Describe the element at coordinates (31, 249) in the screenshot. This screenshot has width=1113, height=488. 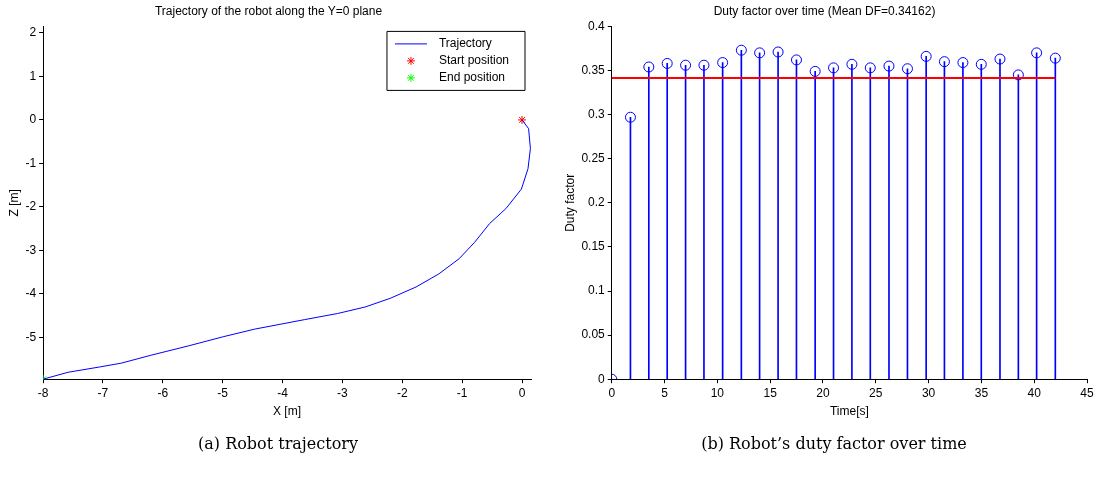
I see `y-tick-label: -3` at that location.